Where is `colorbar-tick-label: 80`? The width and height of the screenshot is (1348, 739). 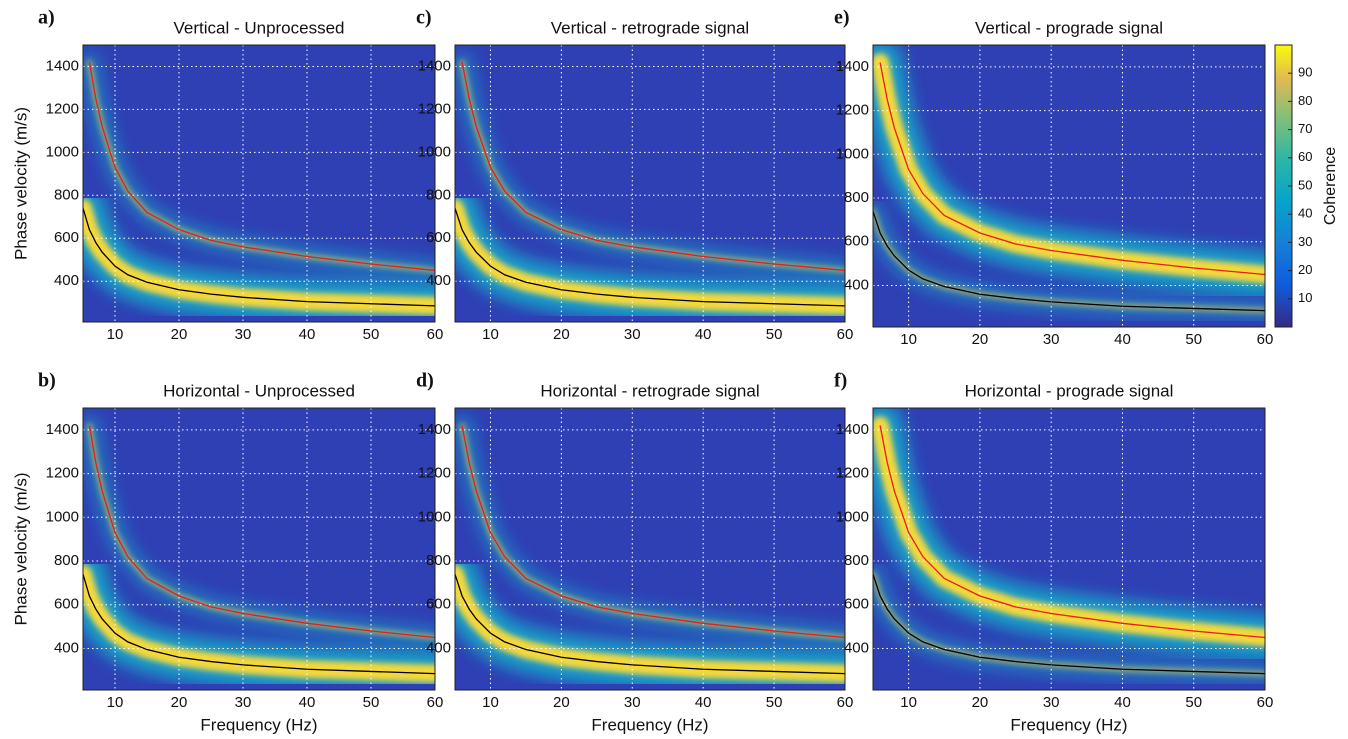
colorbar-tick-label: 80 is located at coordinates (1305, 100).